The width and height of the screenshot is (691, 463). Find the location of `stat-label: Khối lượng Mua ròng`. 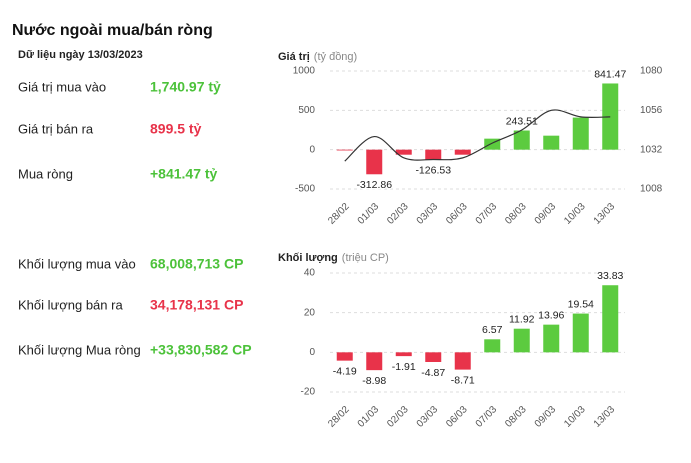

stat-label: Khối lượng Mua ròng is located at coordinates (79, 349).